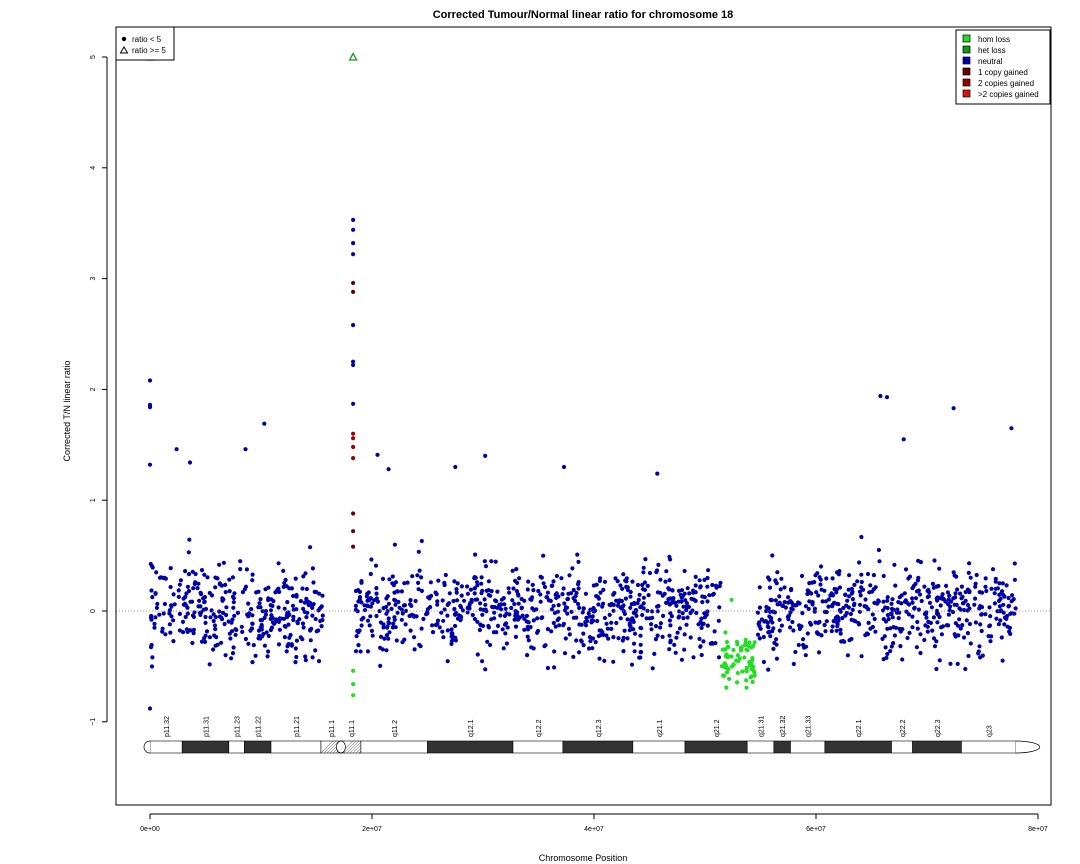 The width and height of the screenshot is (1080, 864). What do you see at coordinates (594, 829) in the screenshot?
I see `x-tick-label-2: 4e+07` at bounding box center [594, 829].